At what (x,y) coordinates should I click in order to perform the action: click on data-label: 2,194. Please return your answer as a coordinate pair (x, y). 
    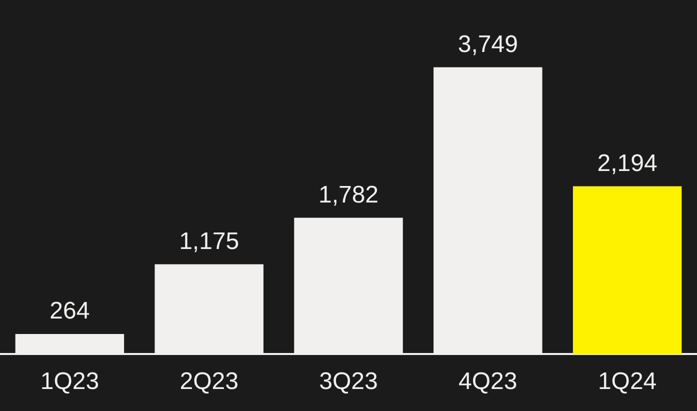
    Looking at the image, I should click on (627, 163).